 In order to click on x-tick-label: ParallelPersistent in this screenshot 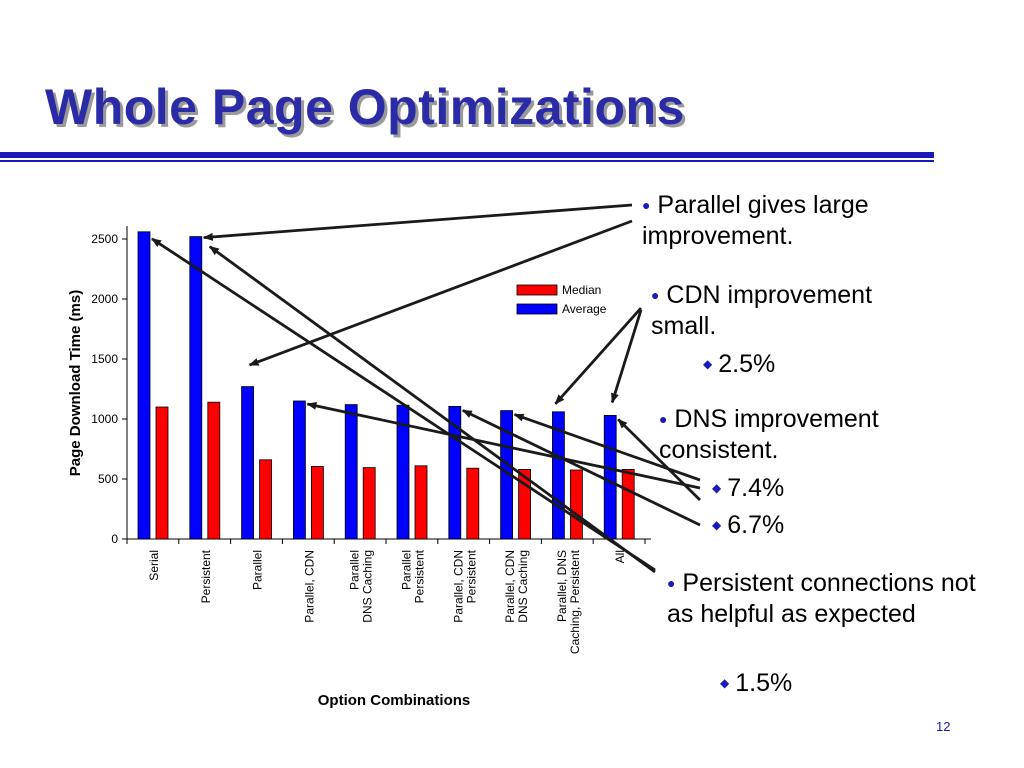, I will do `click(413, 576)`.